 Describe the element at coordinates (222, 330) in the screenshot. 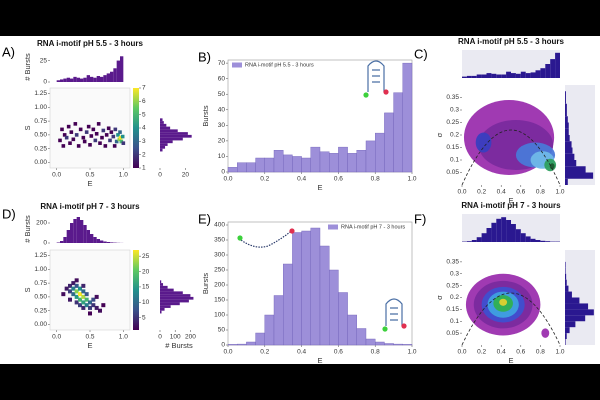

I see `y-tick-label: 50` at that location.